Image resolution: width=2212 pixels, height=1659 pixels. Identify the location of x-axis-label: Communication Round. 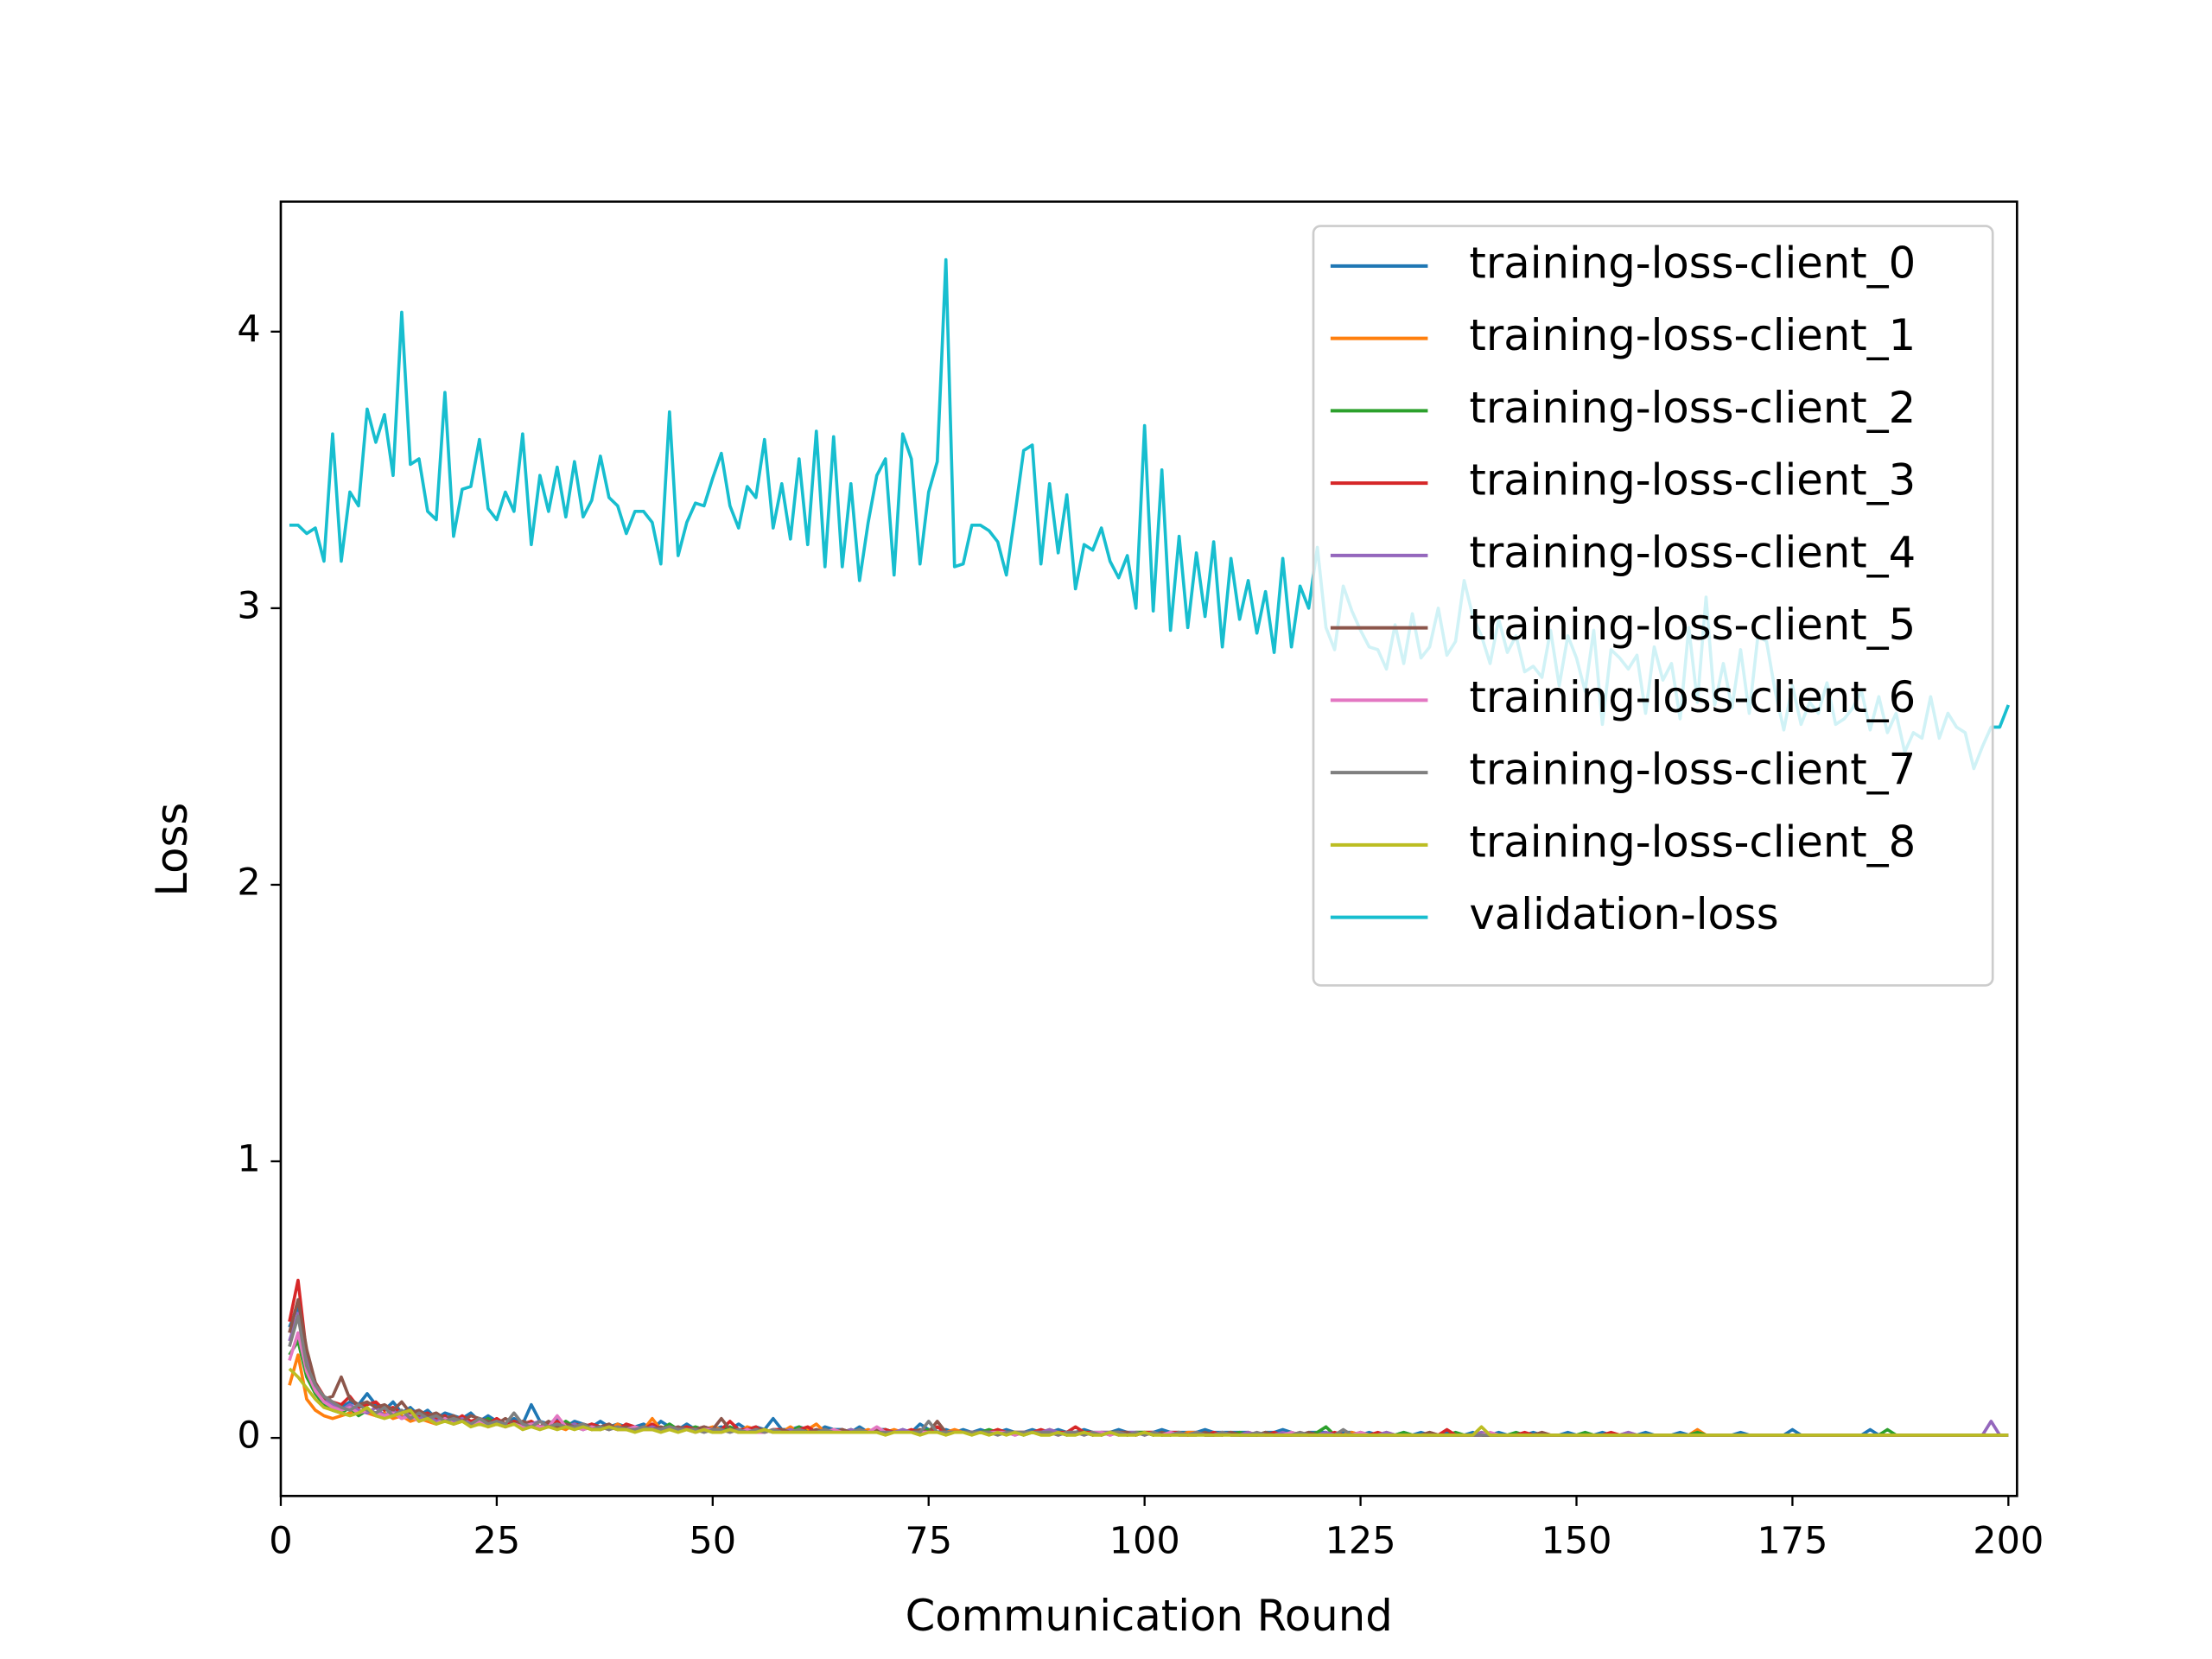
(1149, 1616).